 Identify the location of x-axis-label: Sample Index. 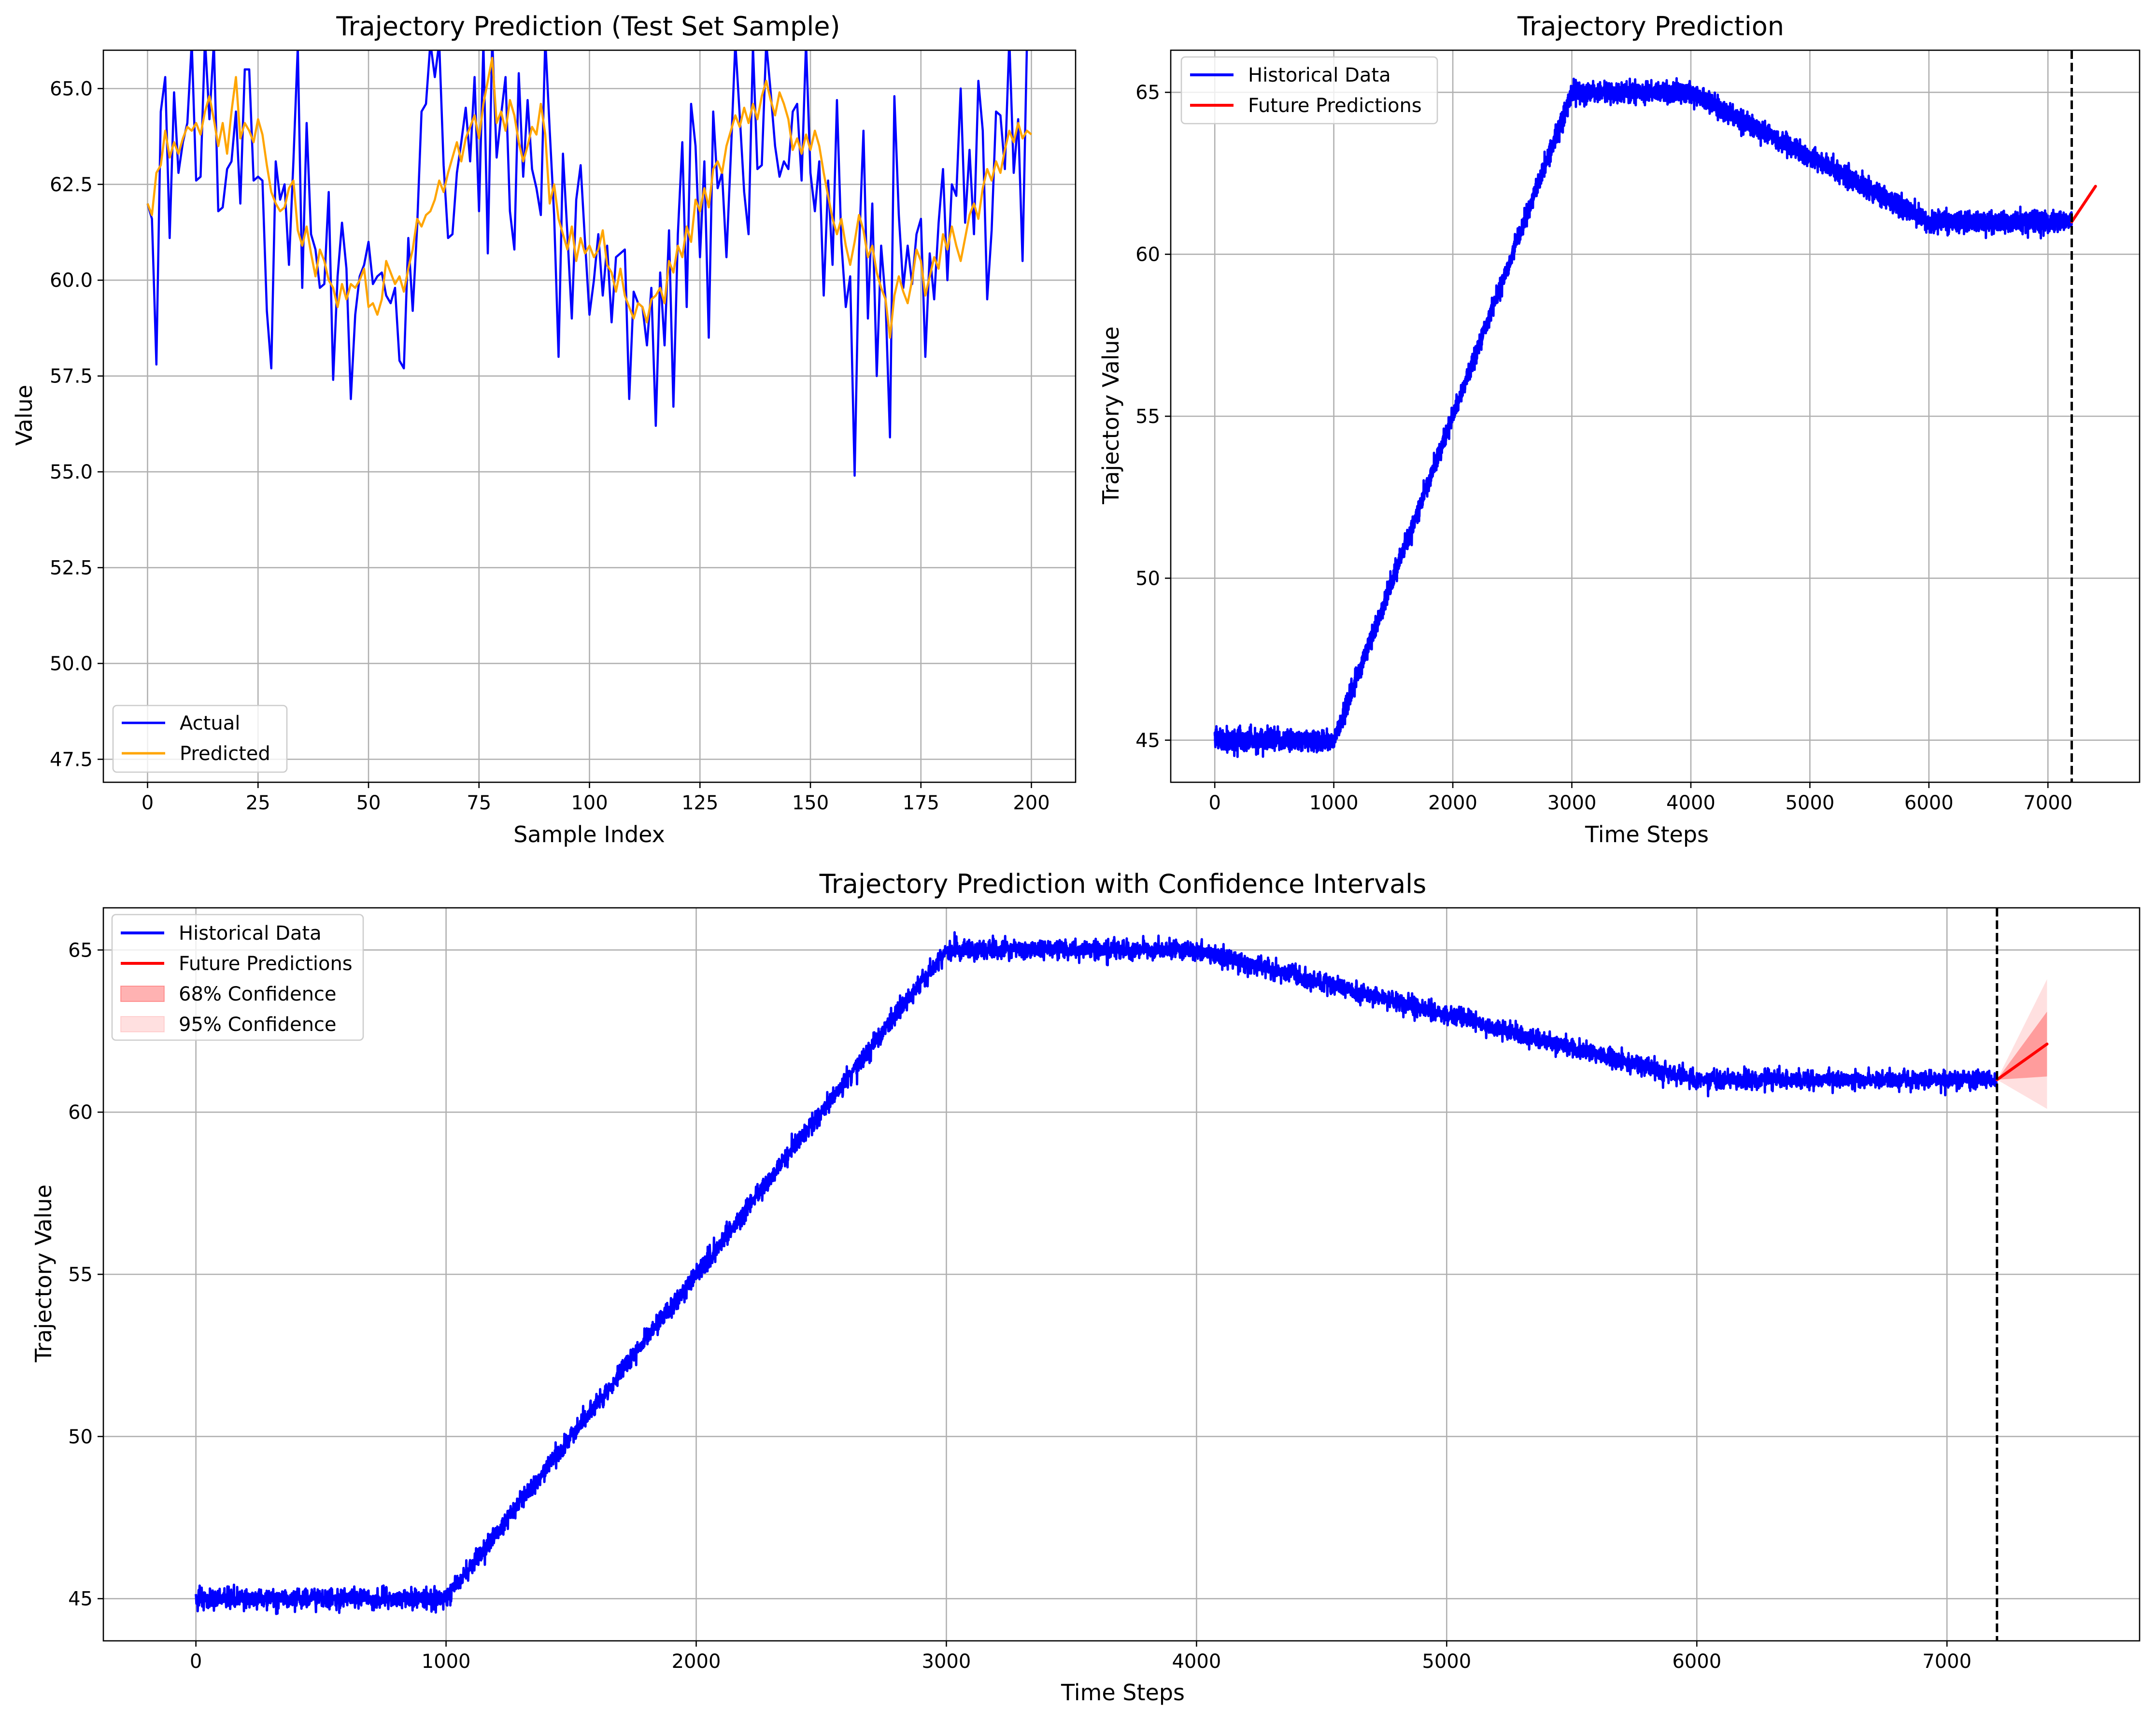
(589, 834).